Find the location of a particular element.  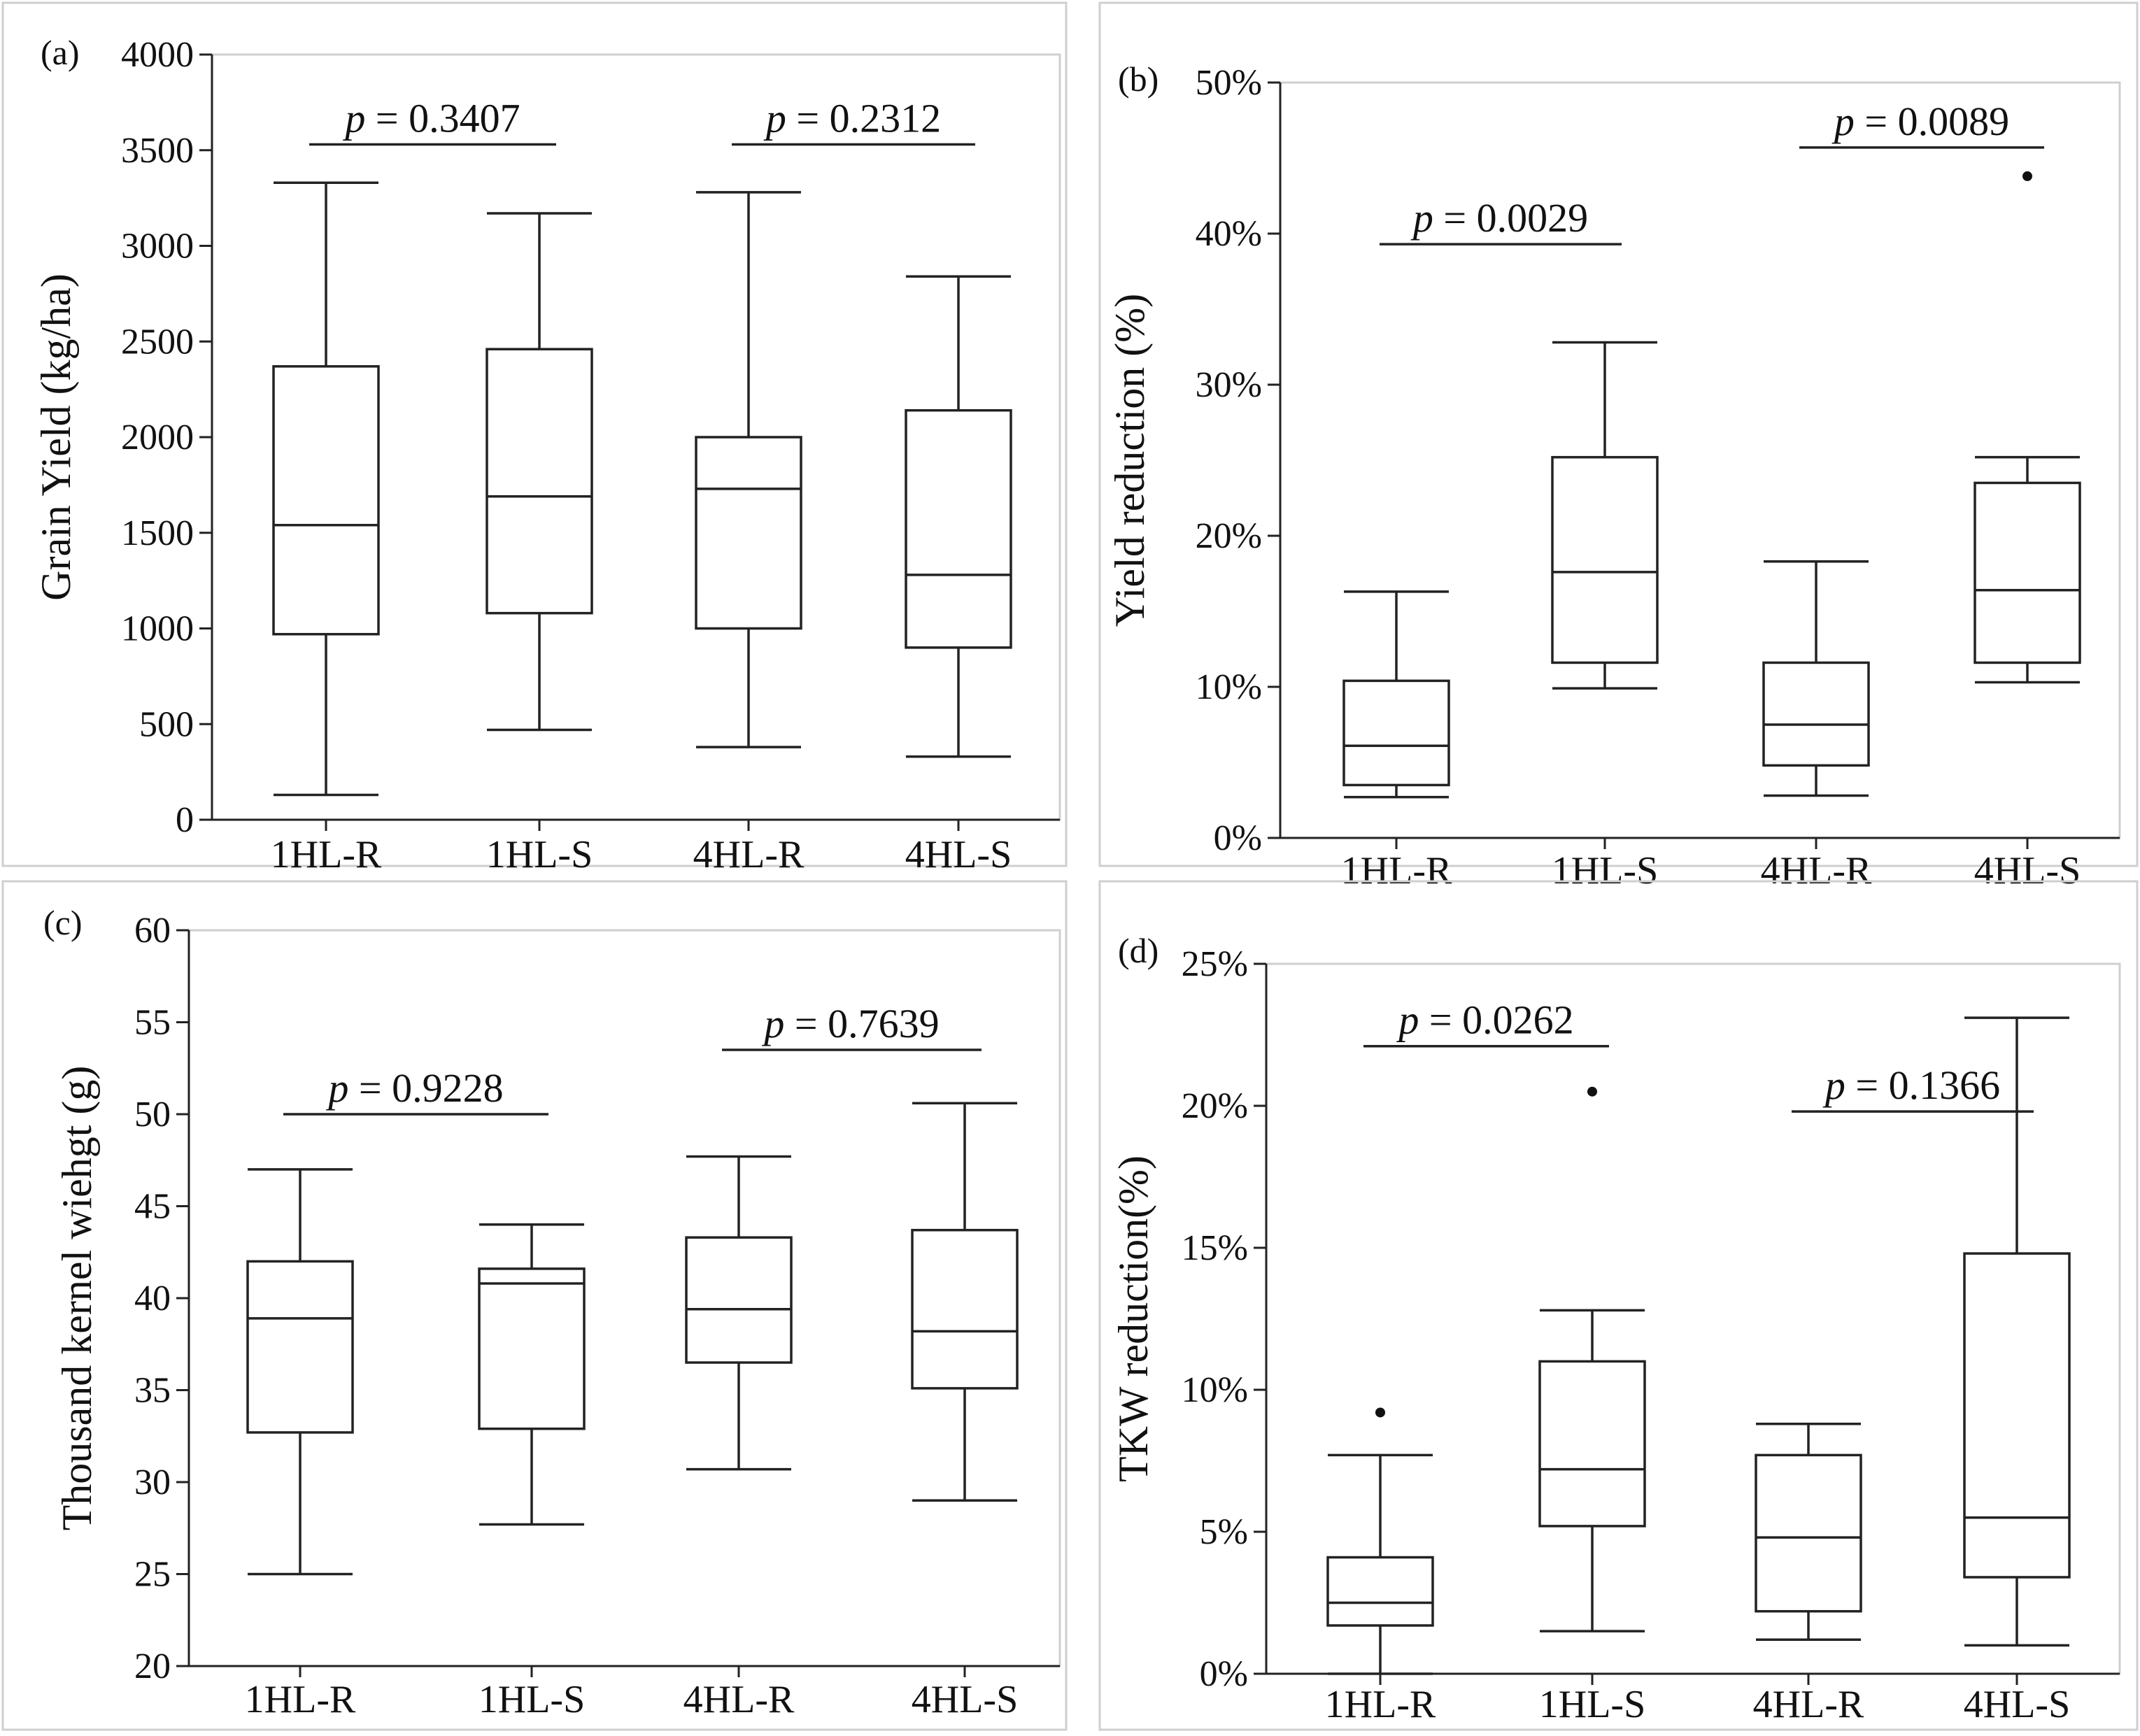

comparison-1HL-R-1HL-S: p = 0.3407 is located at coordinates (432, 121).